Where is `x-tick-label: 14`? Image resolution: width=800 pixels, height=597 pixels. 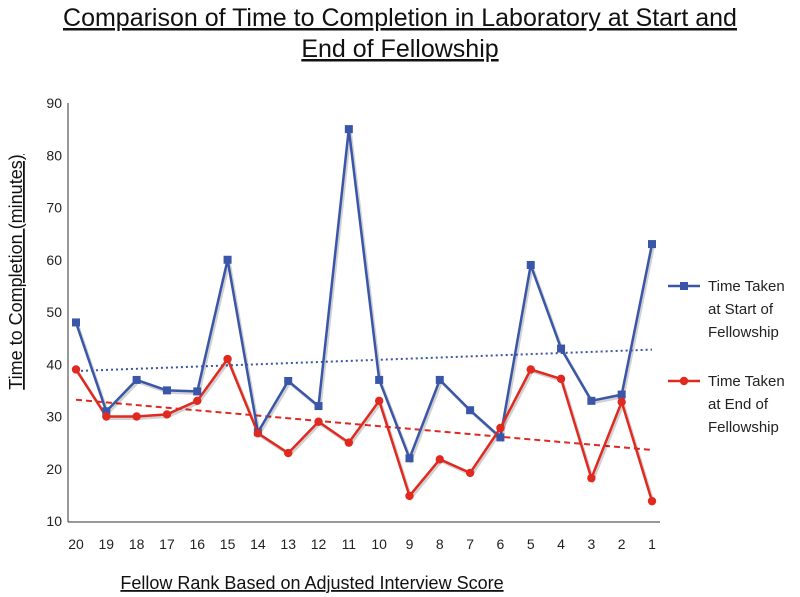
x-tick-label: 14 is located at coordinates (258, 544).